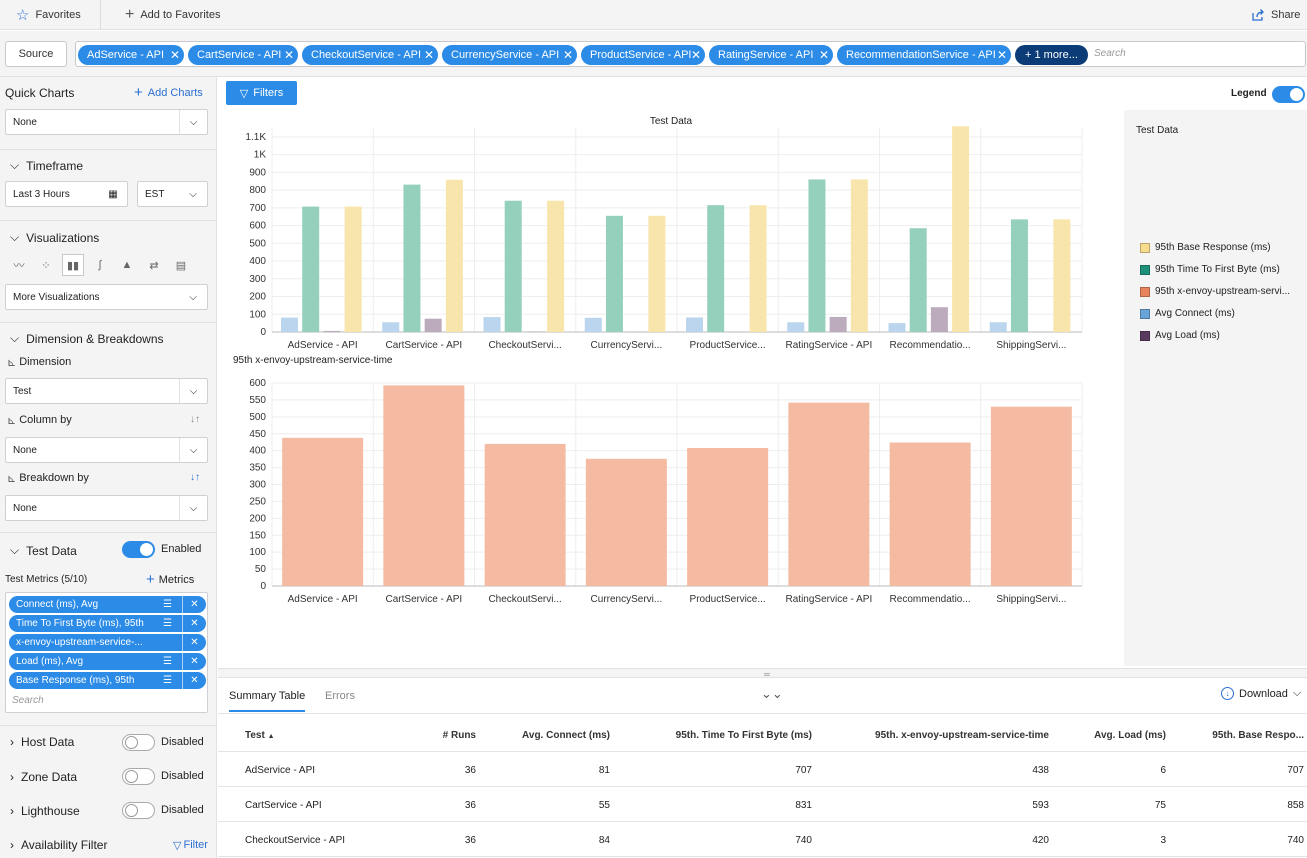 The height and width of the screenshot is (858, 1307). What do you see at coordinates (138, 810) in the screenshot?
I see `lighthouse-toggle` at bounding box center [138, 810].